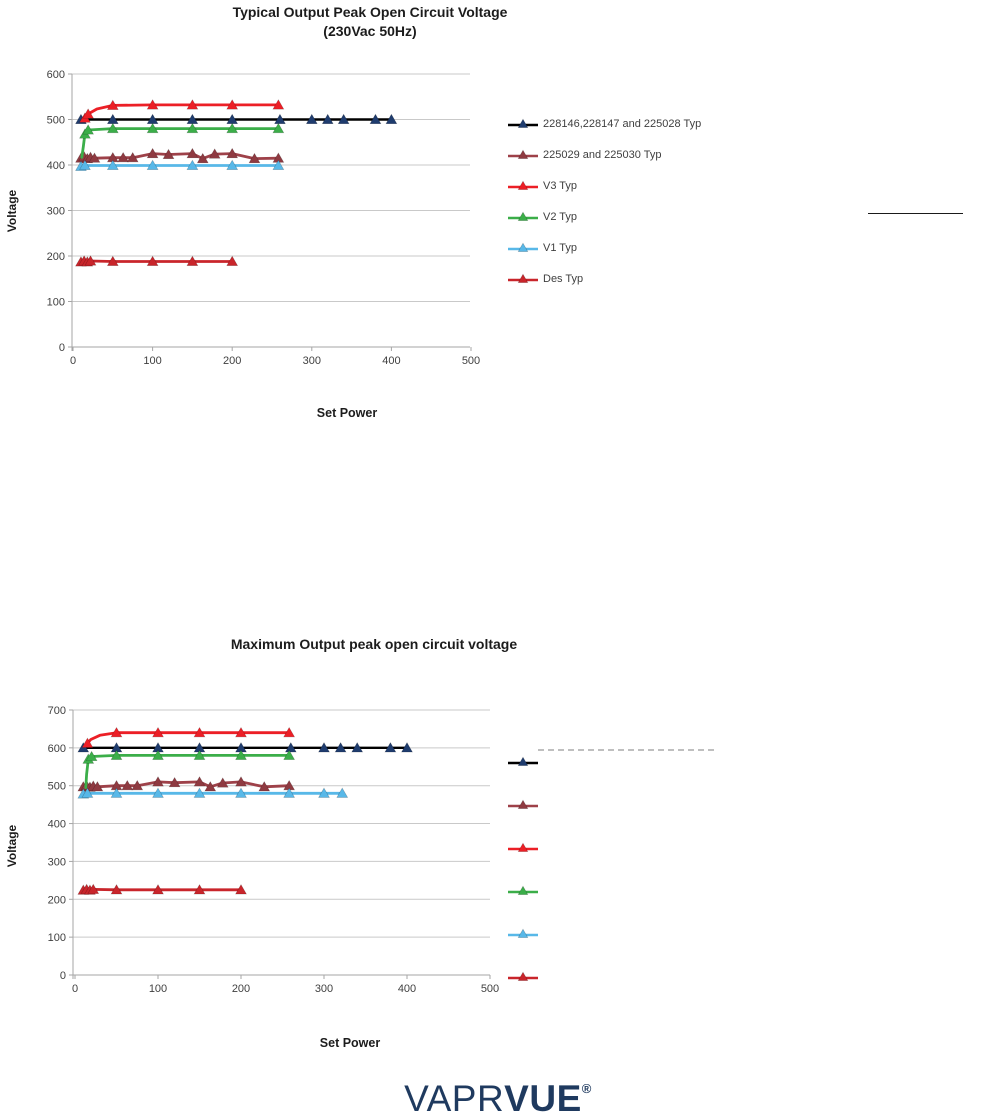 This screenshot has height=1120, width=1005. I want to click on chart2-xlabel: Set Power, so click(350, 1043).